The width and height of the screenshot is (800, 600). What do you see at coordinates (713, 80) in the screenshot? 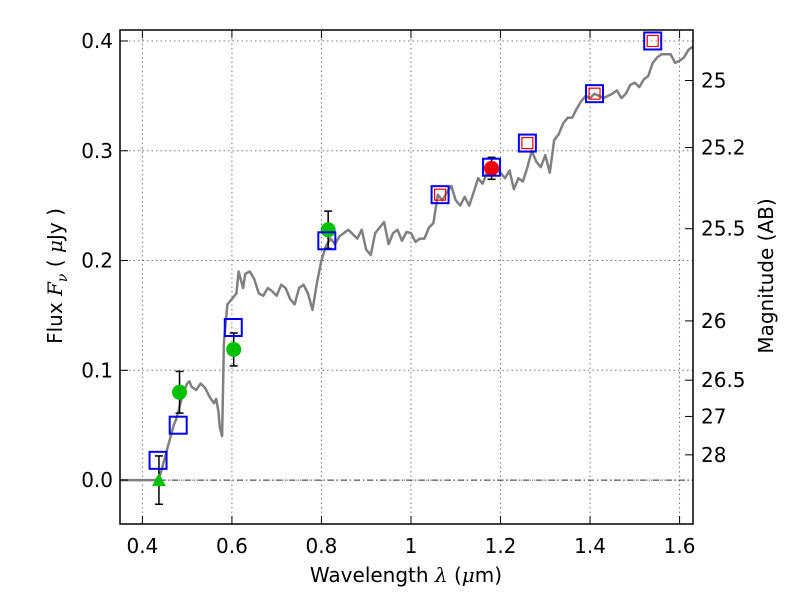
I see `magnitude-tick-label: 25` at bounding box center [713, 80].